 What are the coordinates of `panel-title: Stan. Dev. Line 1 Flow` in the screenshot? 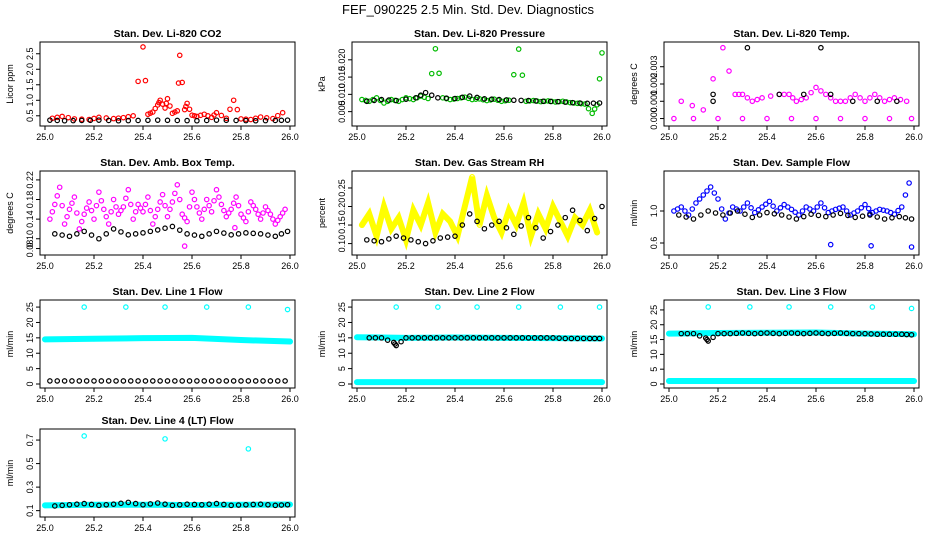 It's located at (167, 292).